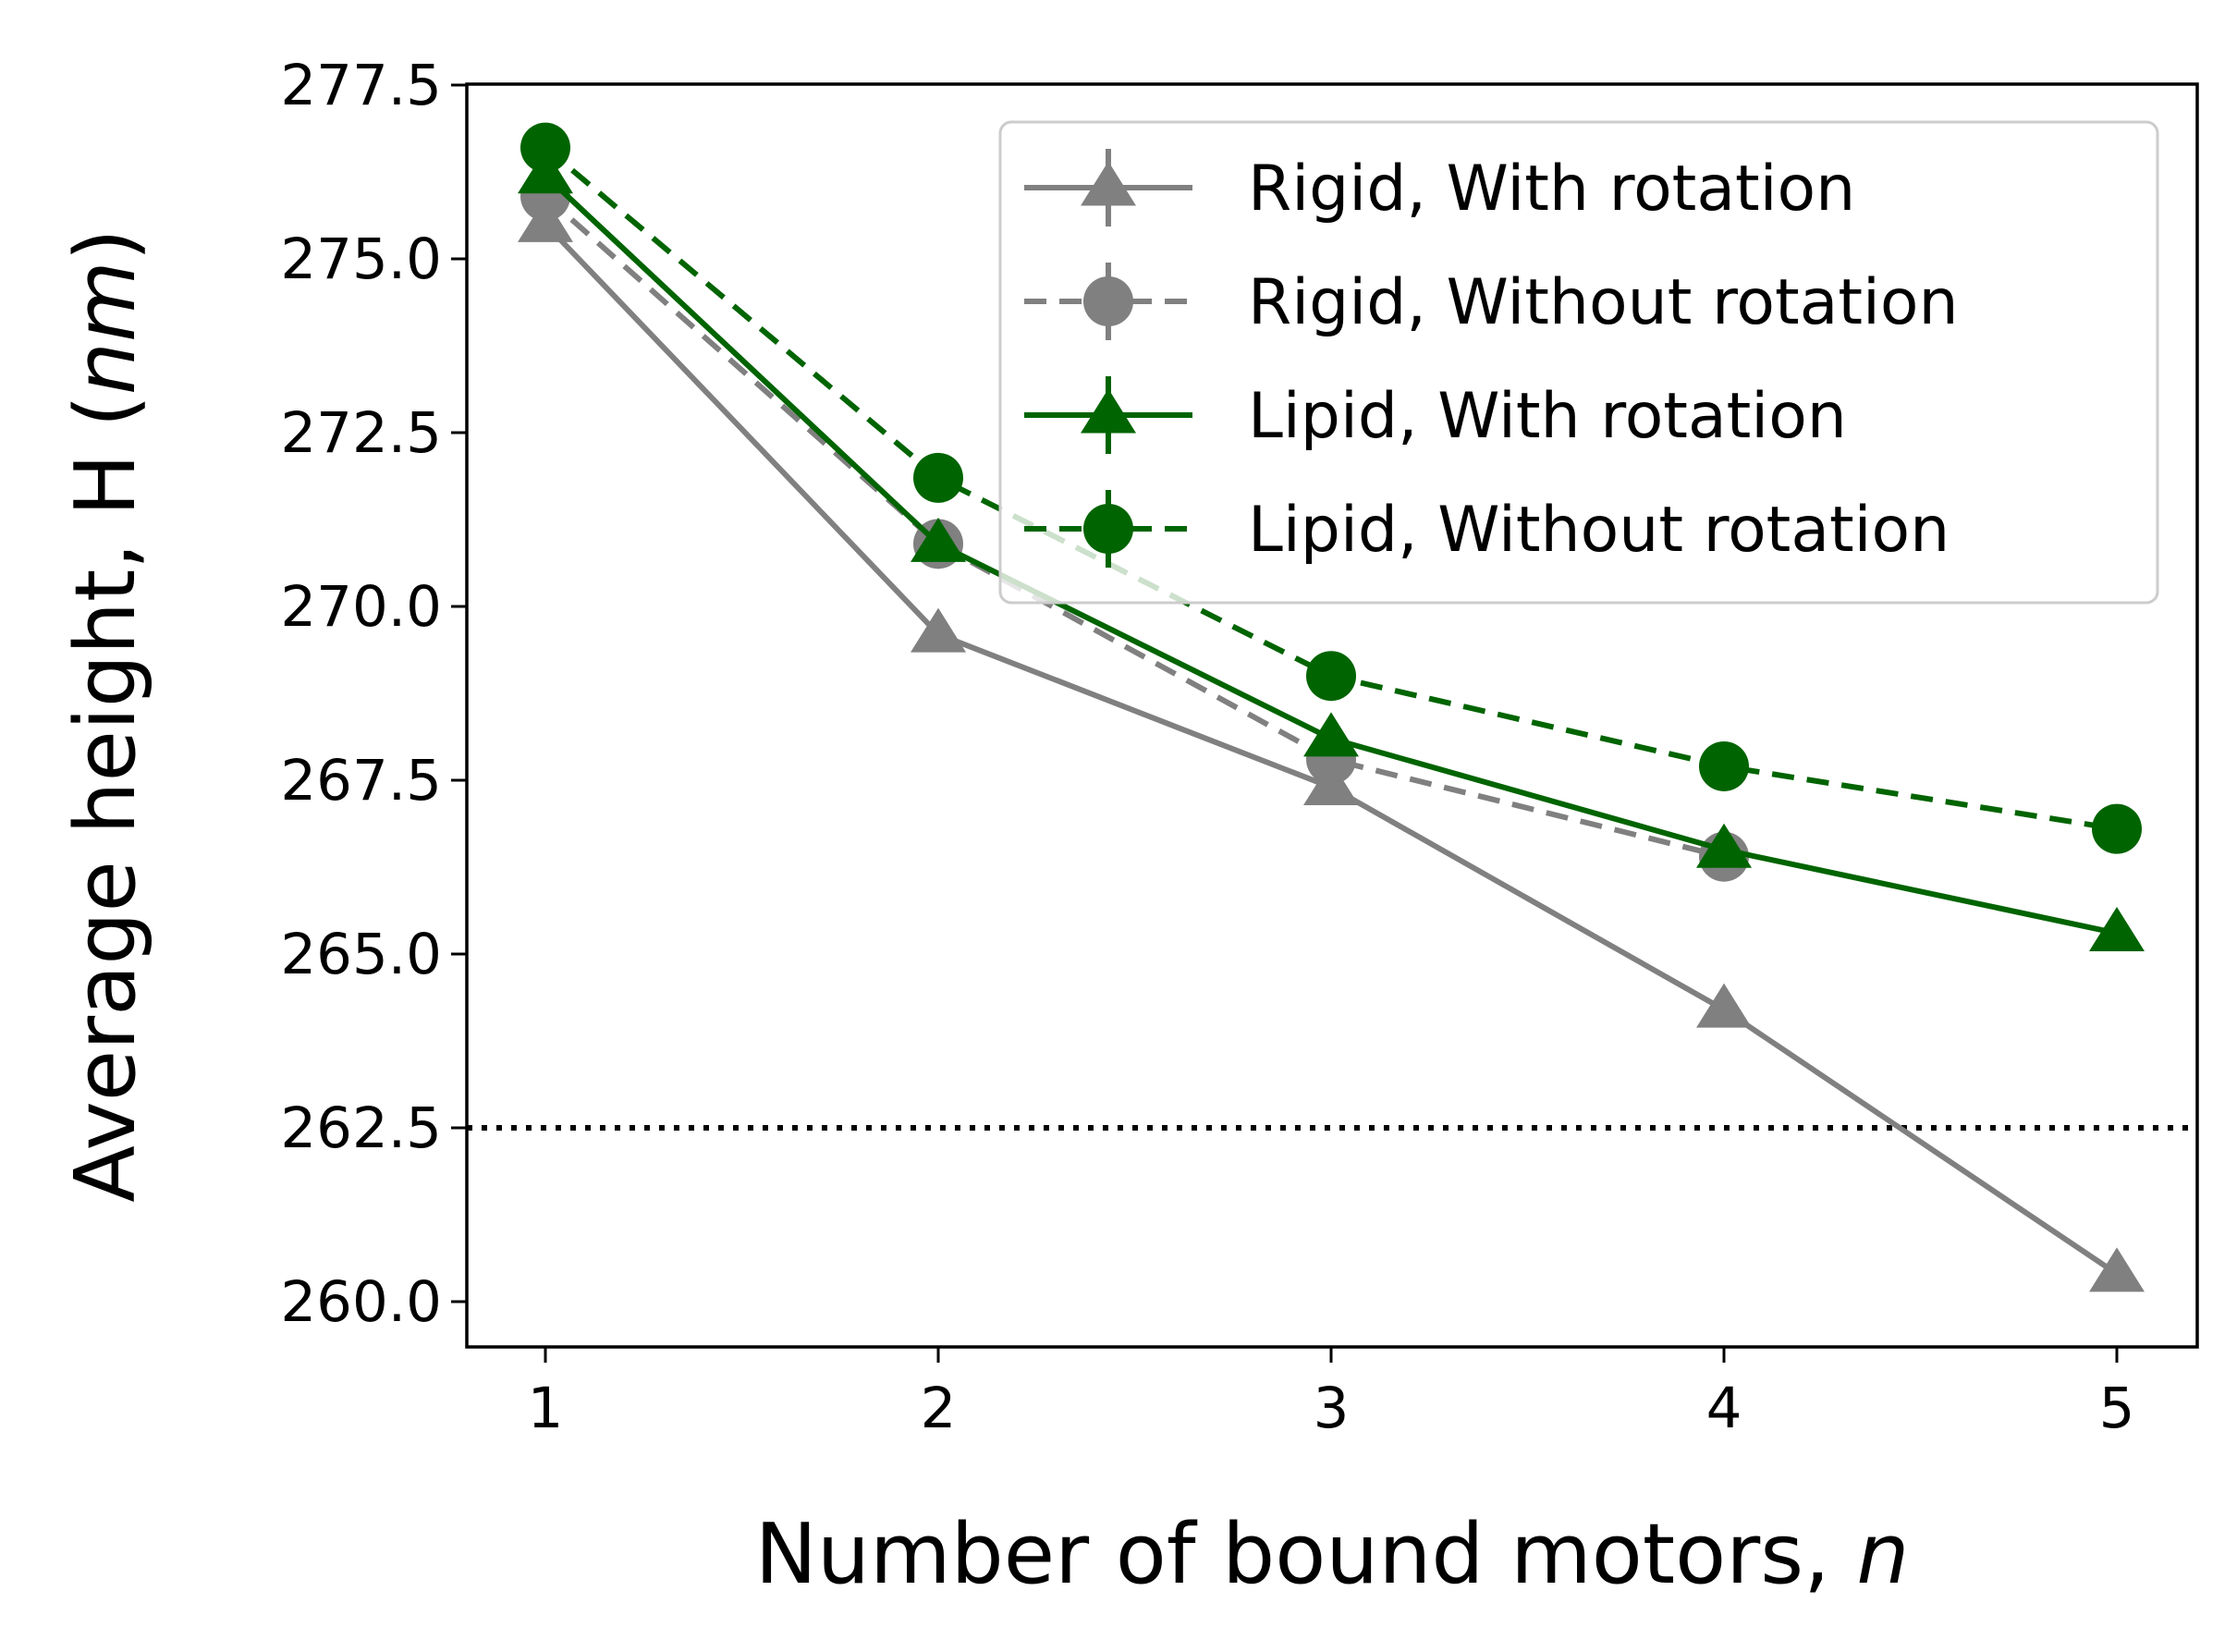 Image resolution: width=2237 pixels, height=1652 pixels. What do you see at coordinates (361, 954) in the screenshot?
I see `y-tick-label: 265.0` at bounding box center [361, 954].